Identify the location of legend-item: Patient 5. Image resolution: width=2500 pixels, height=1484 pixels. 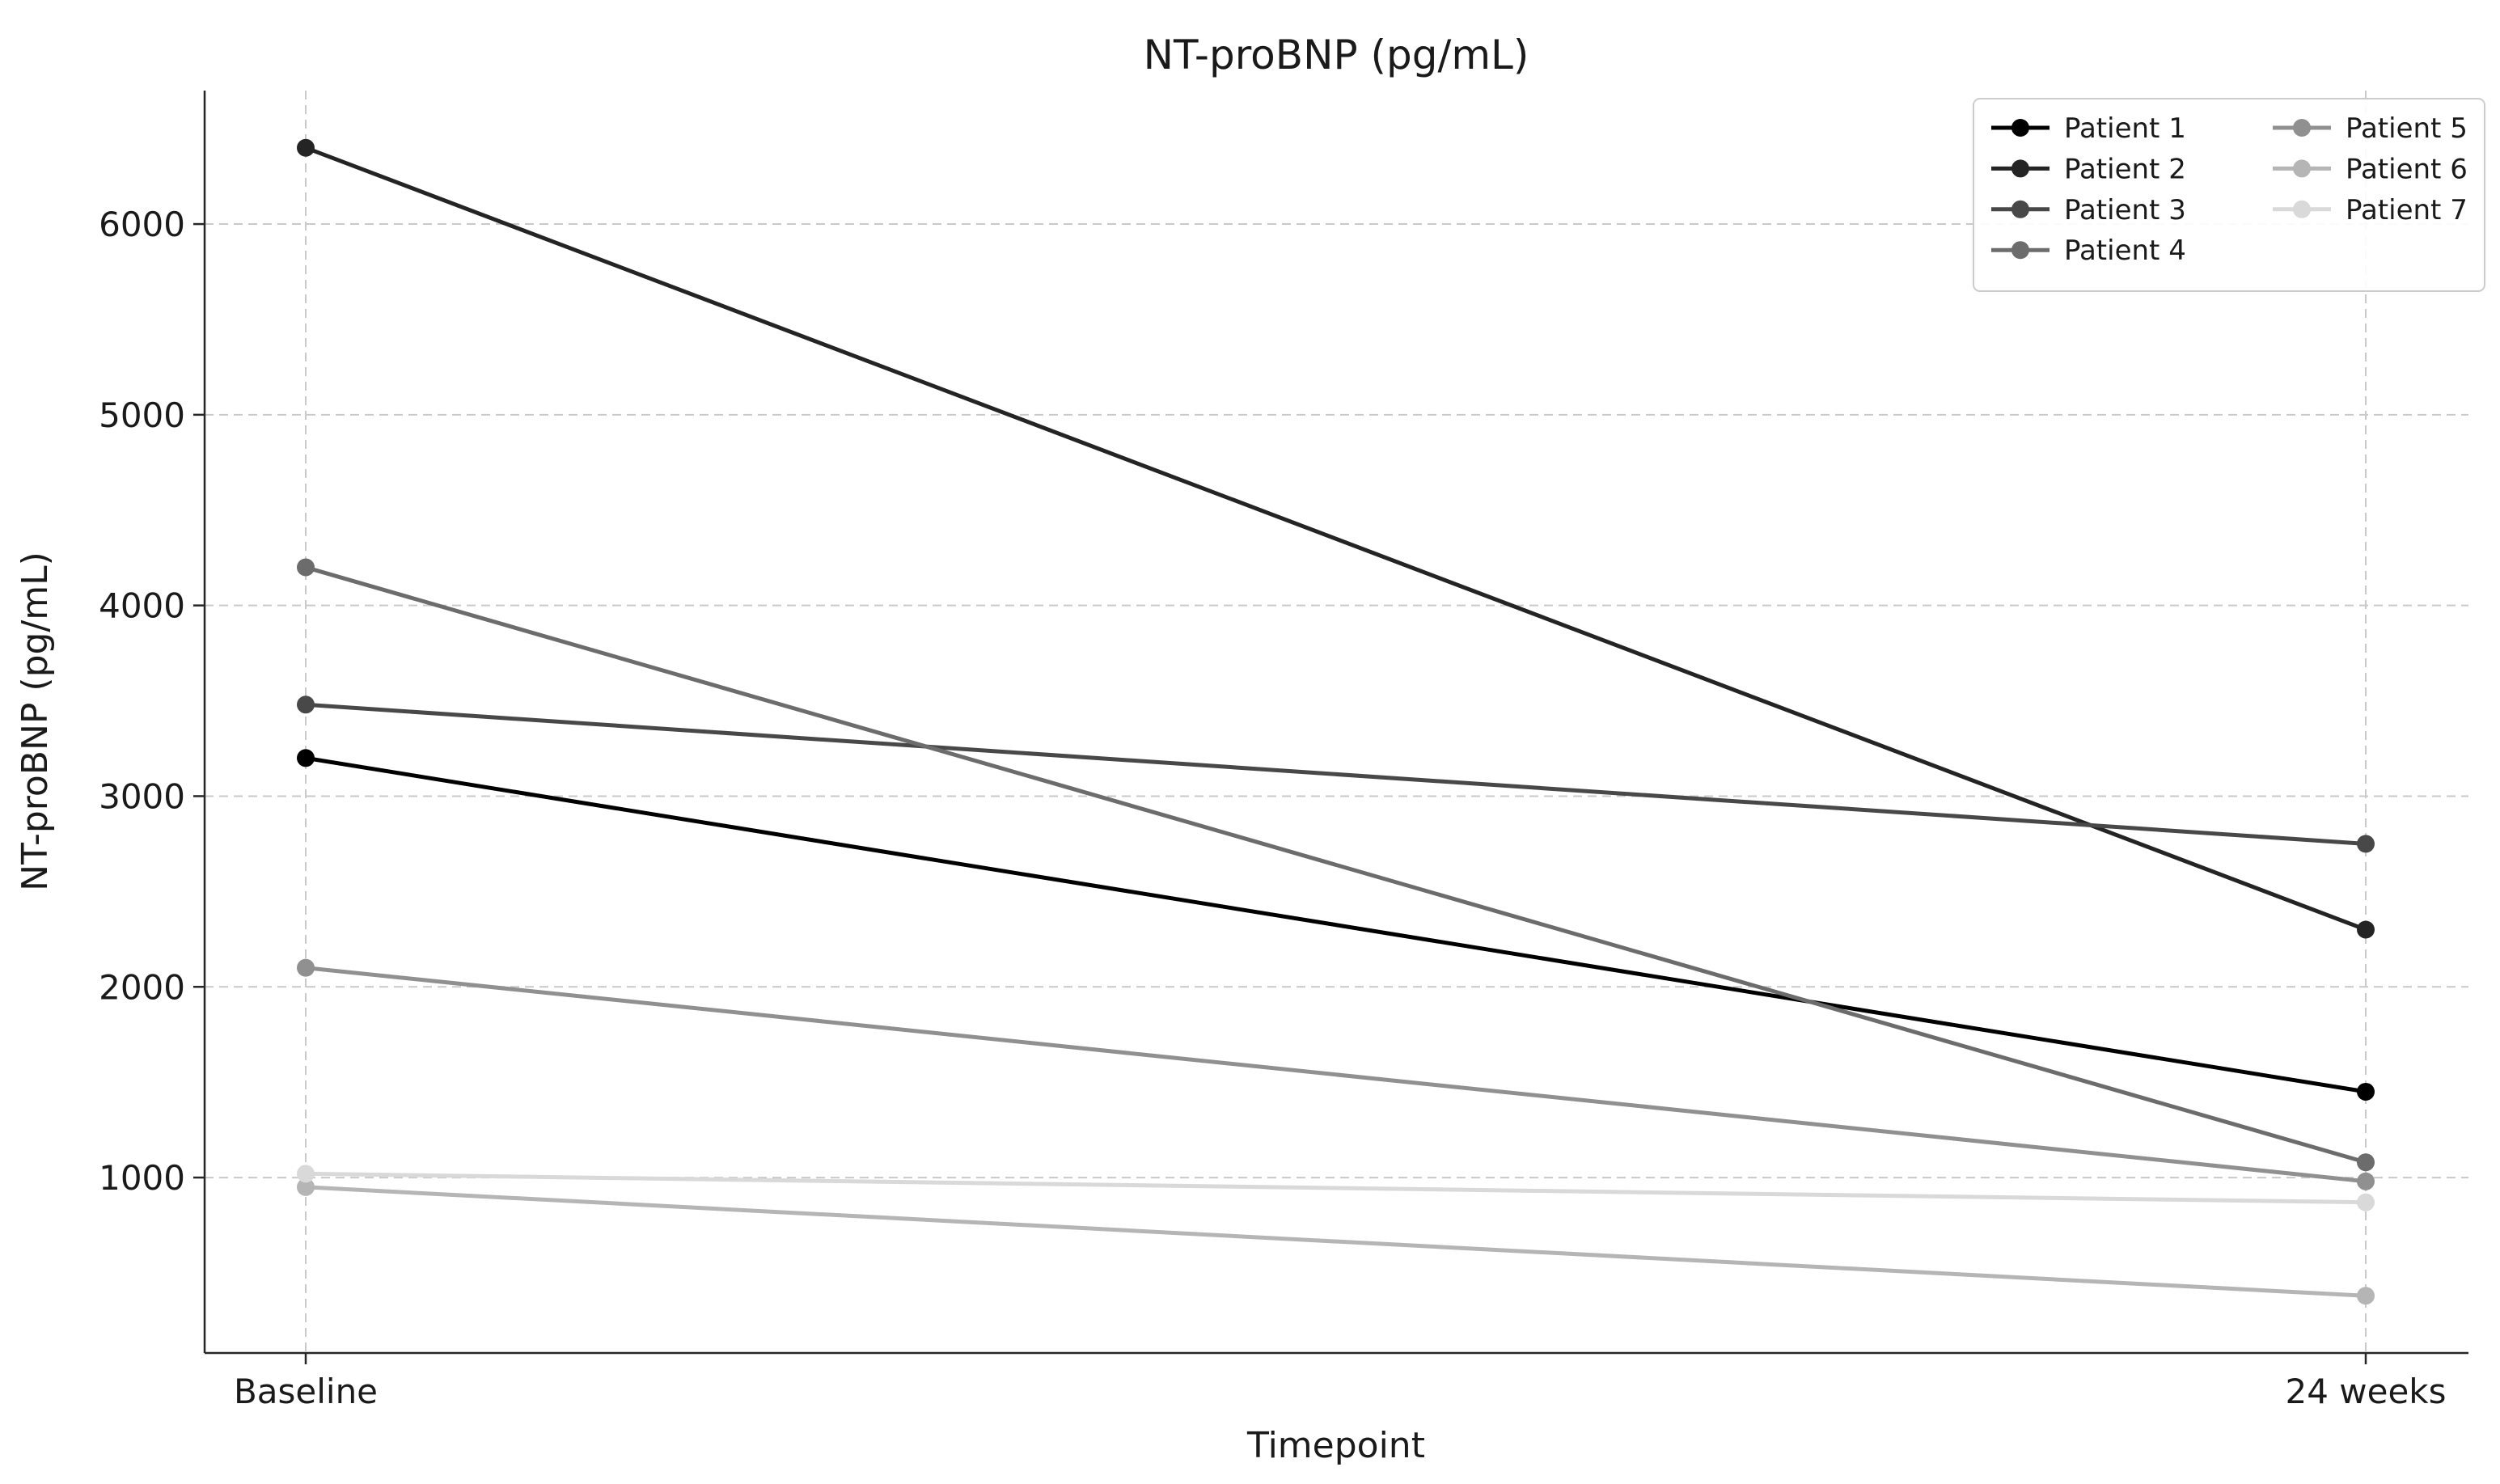
(2370, 128).